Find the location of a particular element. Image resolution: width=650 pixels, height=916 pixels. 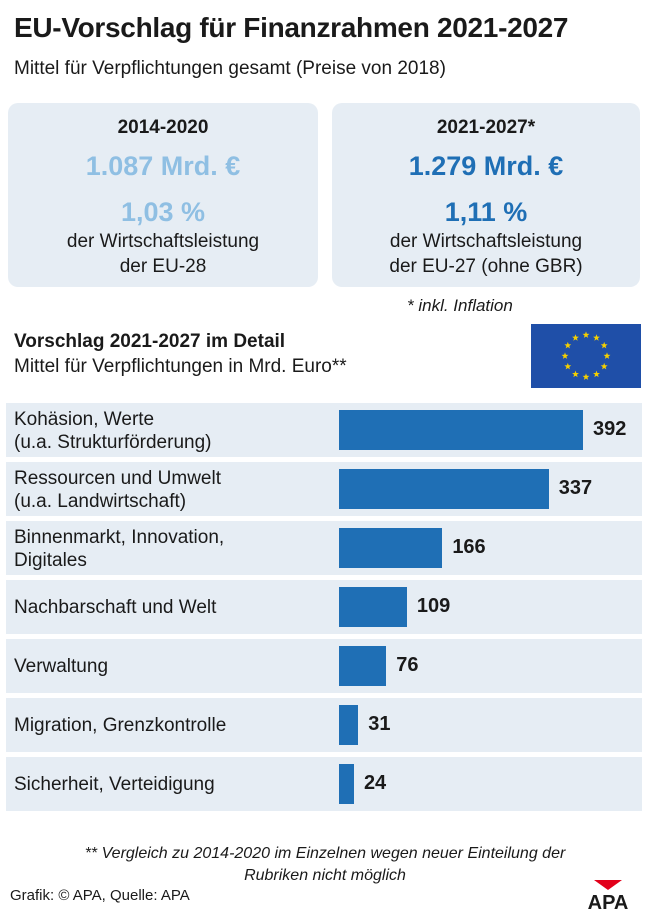

percent-value: 1,11 % is located at coordinates (486, 212).